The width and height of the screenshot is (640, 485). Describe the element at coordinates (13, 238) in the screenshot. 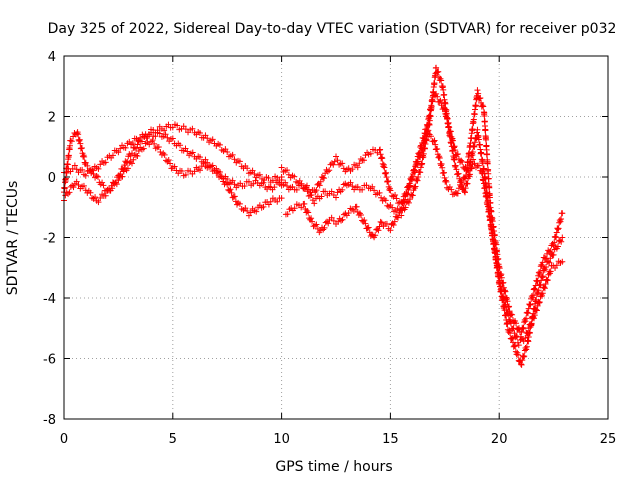

I see `y-axis-label: SDTVAR / TECUs` at that location.